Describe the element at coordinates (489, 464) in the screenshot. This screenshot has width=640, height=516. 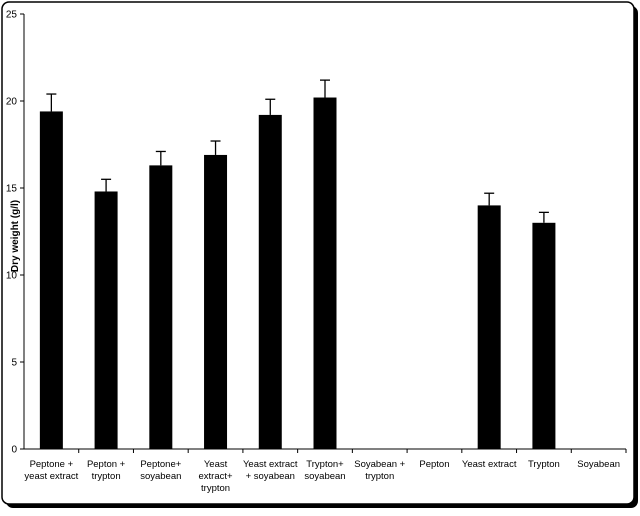
I see `x-tick-label-8-0: Yeast extract` at that location.